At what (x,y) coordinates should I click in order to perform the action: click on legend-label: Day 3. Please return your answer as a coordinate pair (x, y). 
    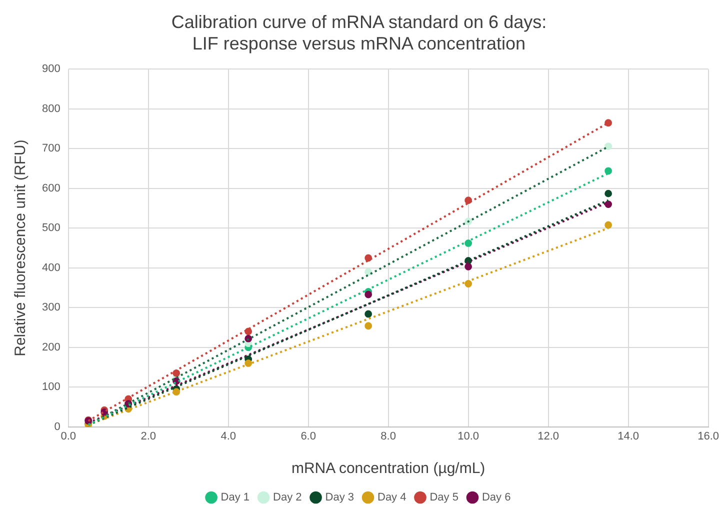
    Looking at the image, I should click on (339, 498).